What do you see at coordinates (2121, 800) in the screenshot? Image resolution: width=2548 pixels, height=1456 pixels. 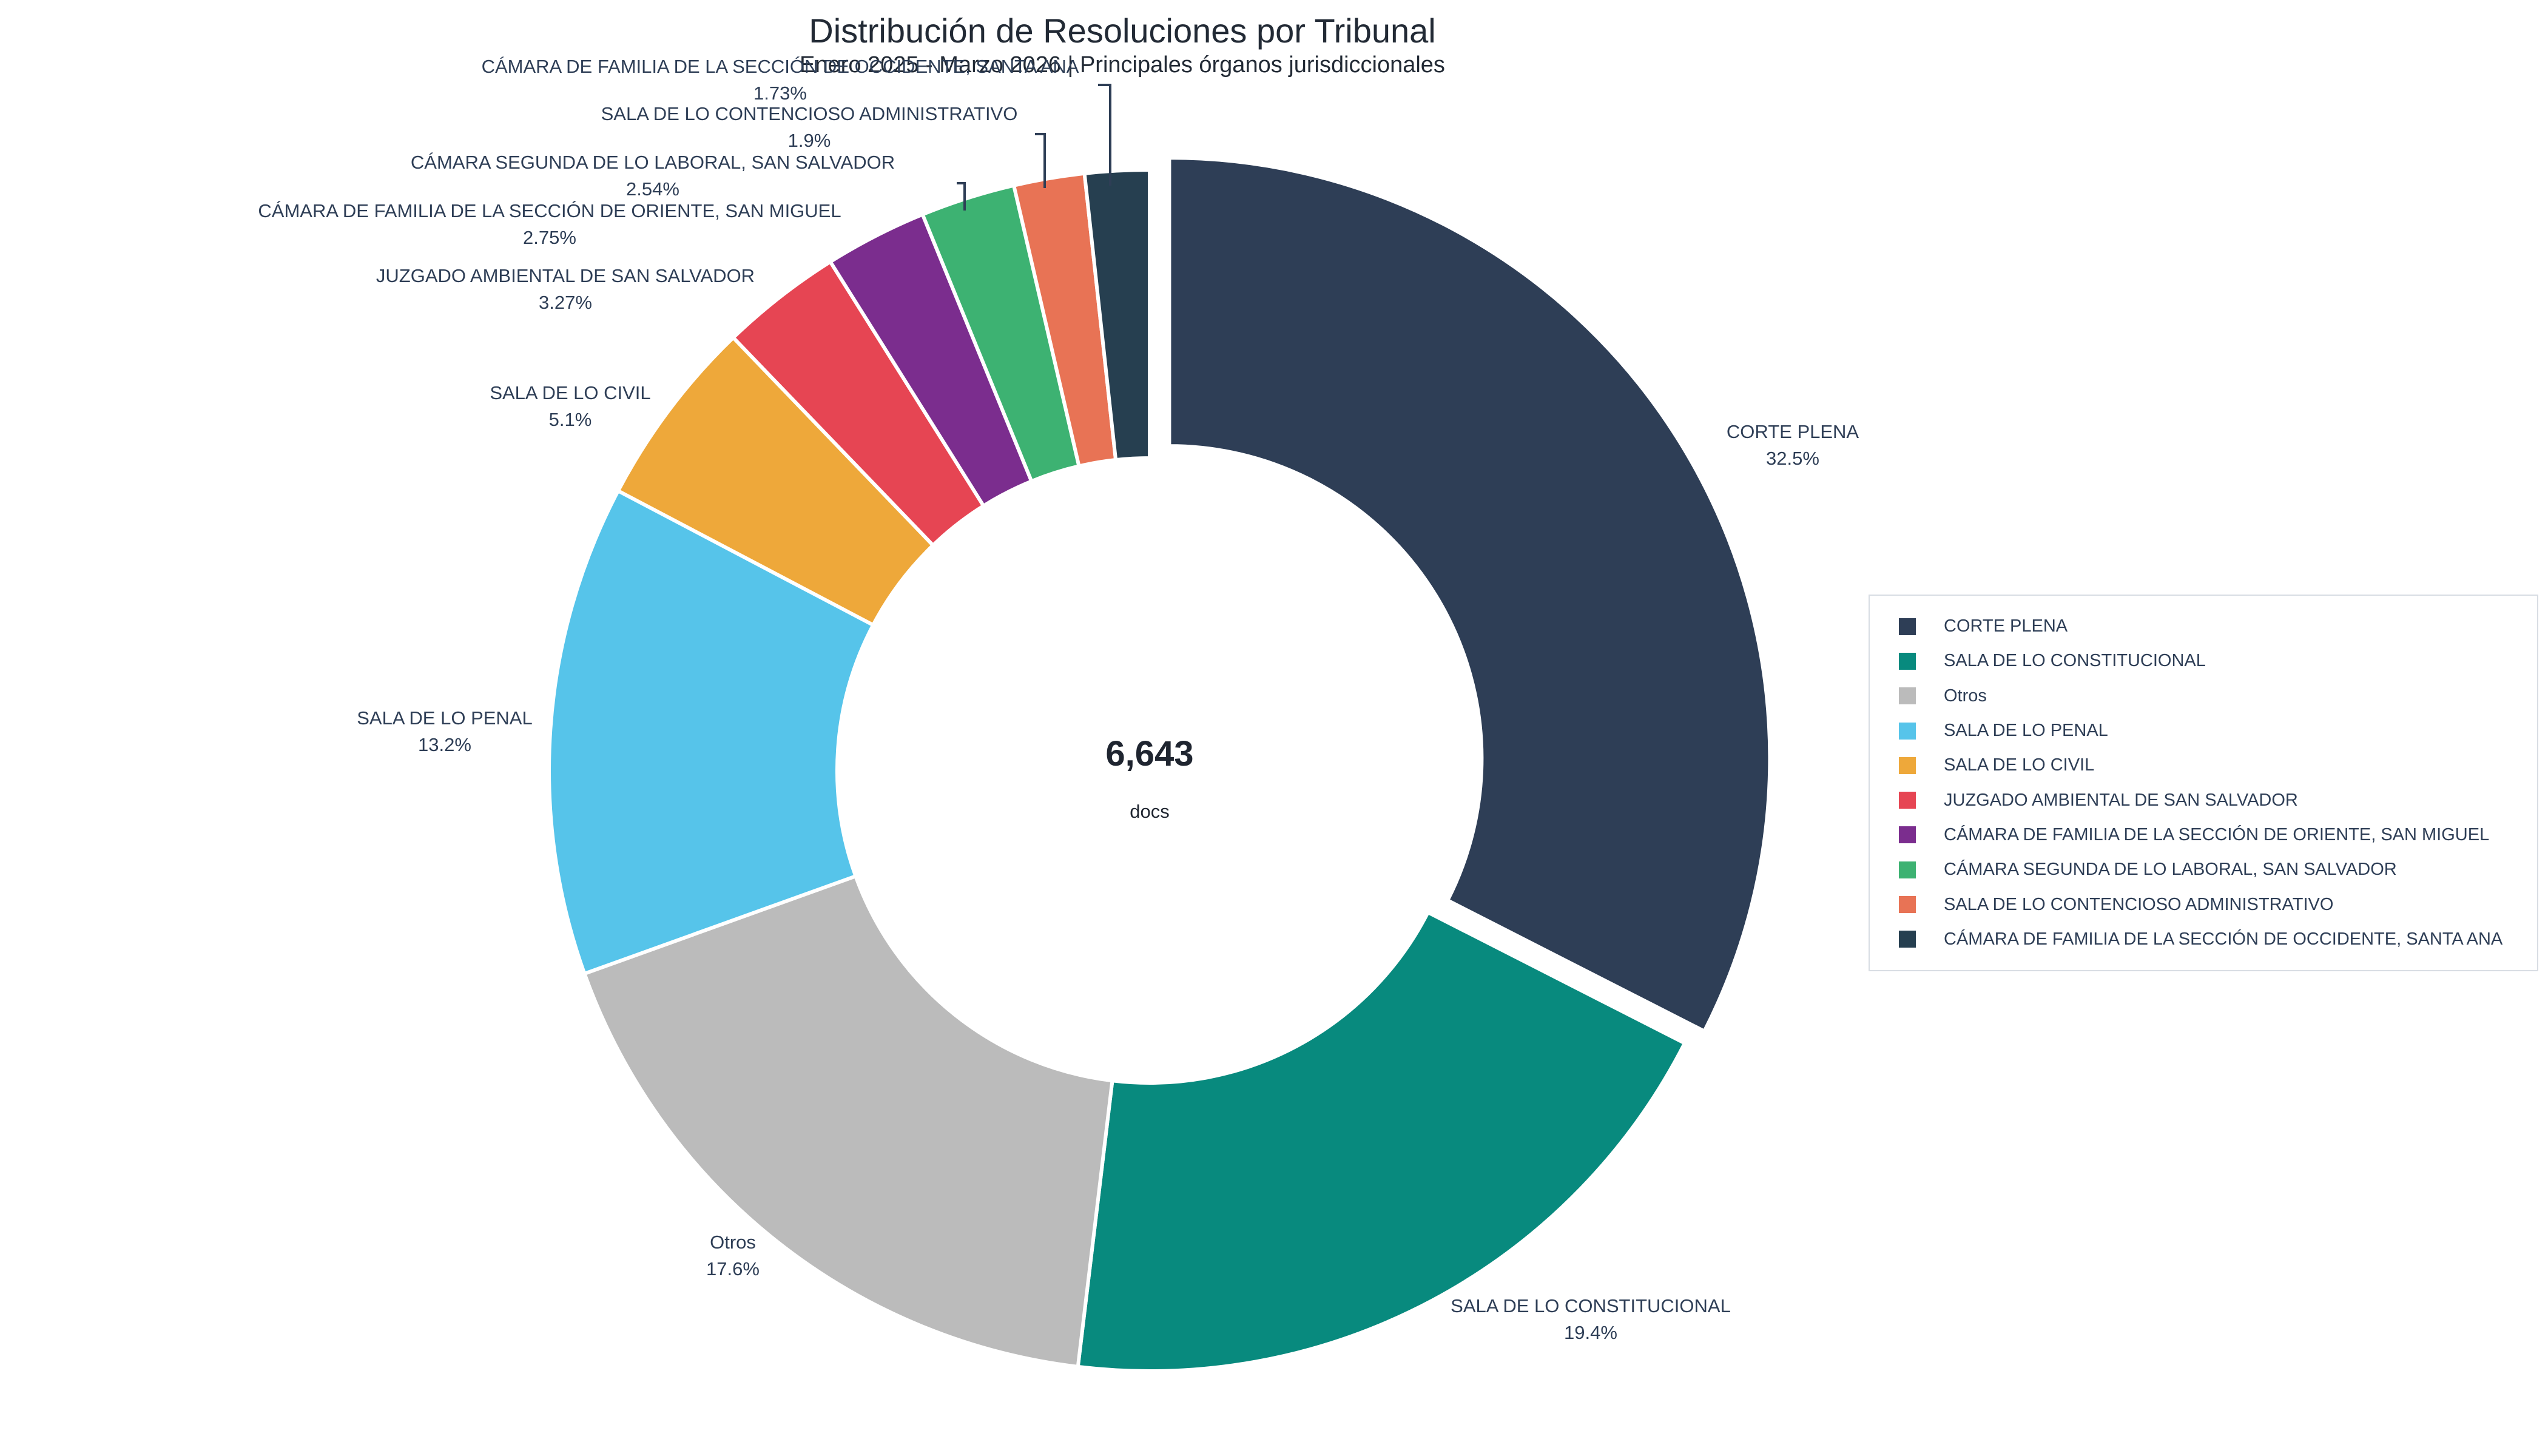 I see `legend-label: JUZGADO AMBIENTAL DE SAN SALVADOR` at bounding box center [2121, 800].